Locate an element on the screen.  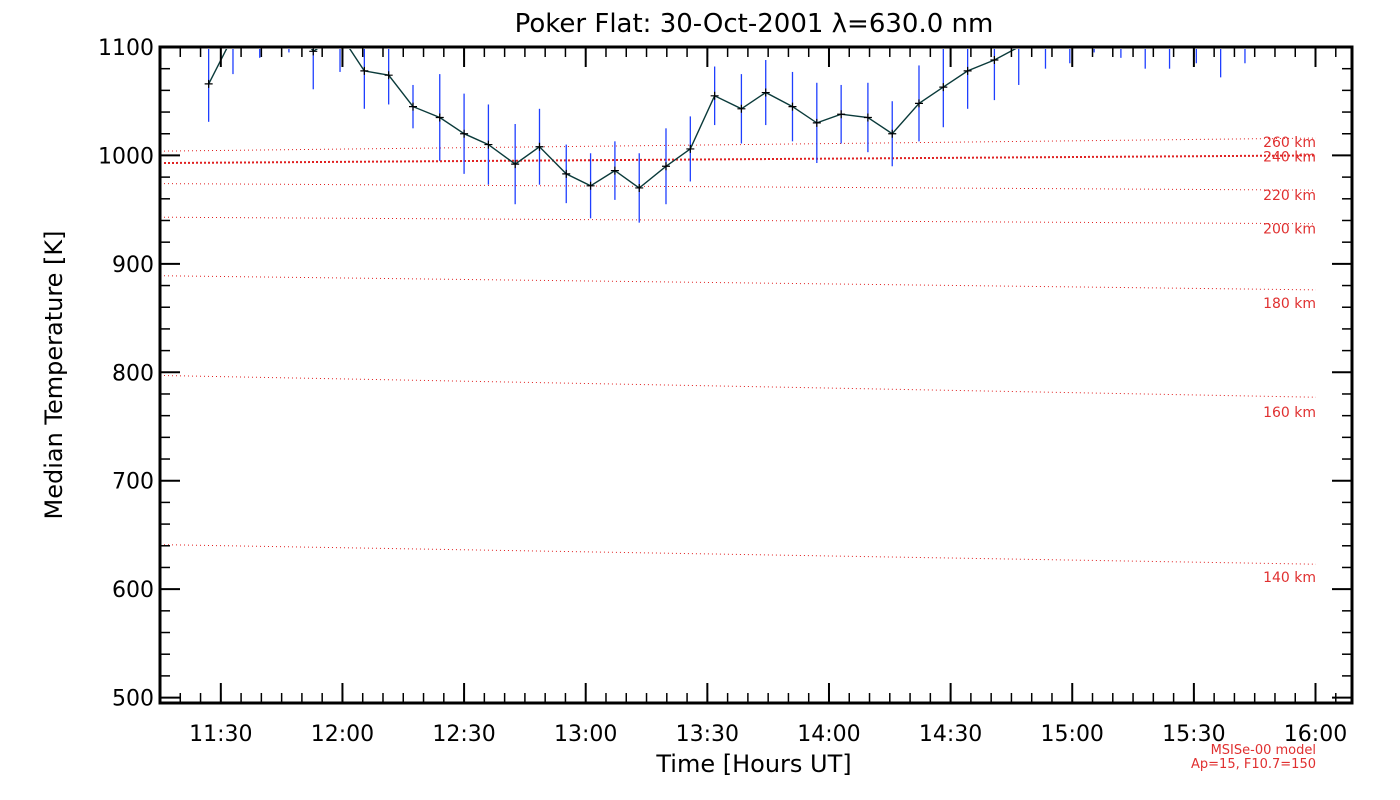
model-note-line2: Ap=15, F10.7=150 is located at coordinates (1253, 764).